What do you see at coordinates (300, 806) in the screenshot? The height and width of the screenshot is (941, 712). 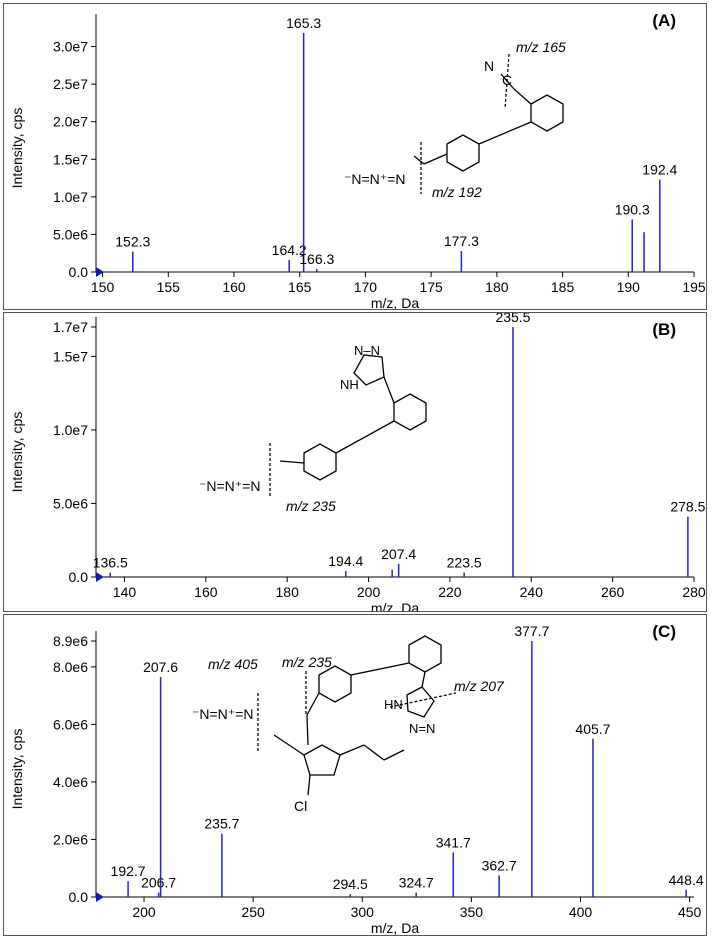 I see `structure-c-cl: Cl` at bounding box center [300, 806].